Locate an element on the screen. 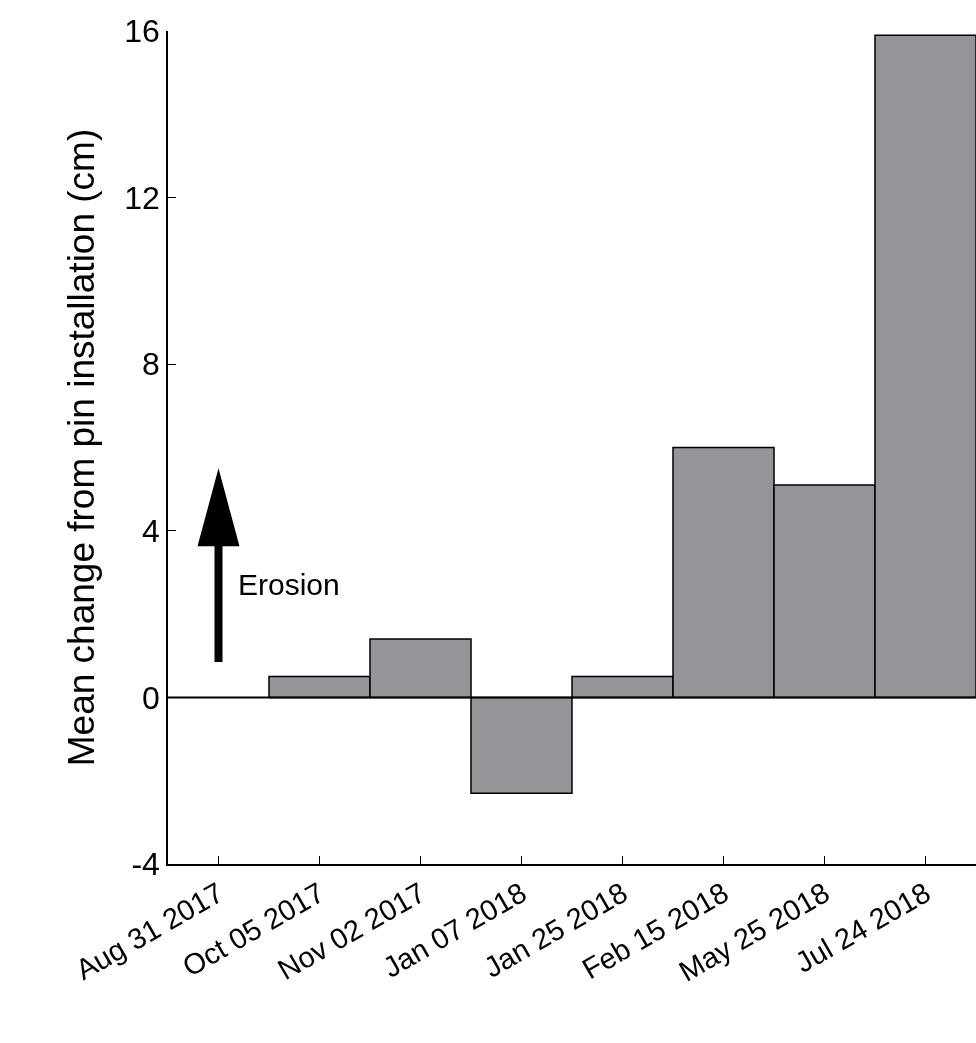 This screenshot has height=1043, width=976. y-tick-label: 4 is located at coordinates (151, 531).